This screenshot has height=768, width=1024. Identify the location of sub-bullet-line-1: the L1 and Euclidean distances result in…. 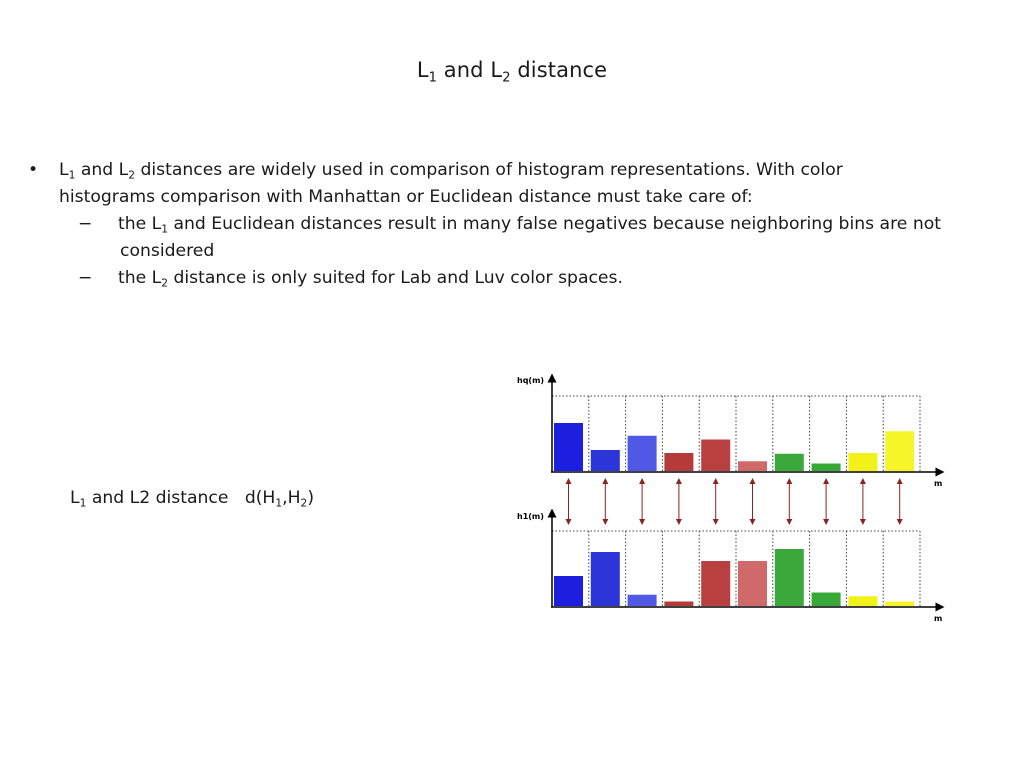
(529, 225).